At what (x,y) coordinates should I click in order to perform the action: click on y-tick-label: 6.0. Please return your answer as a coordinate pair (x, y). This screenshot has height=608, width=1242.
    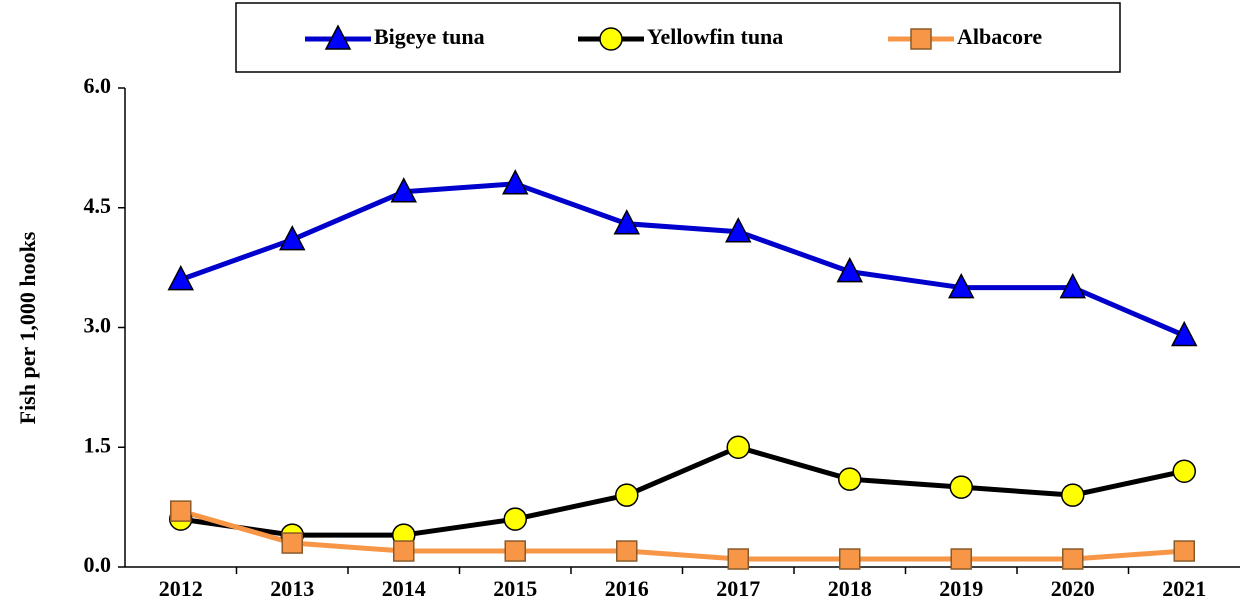
    Looking at the image, I should click on (98, 85).